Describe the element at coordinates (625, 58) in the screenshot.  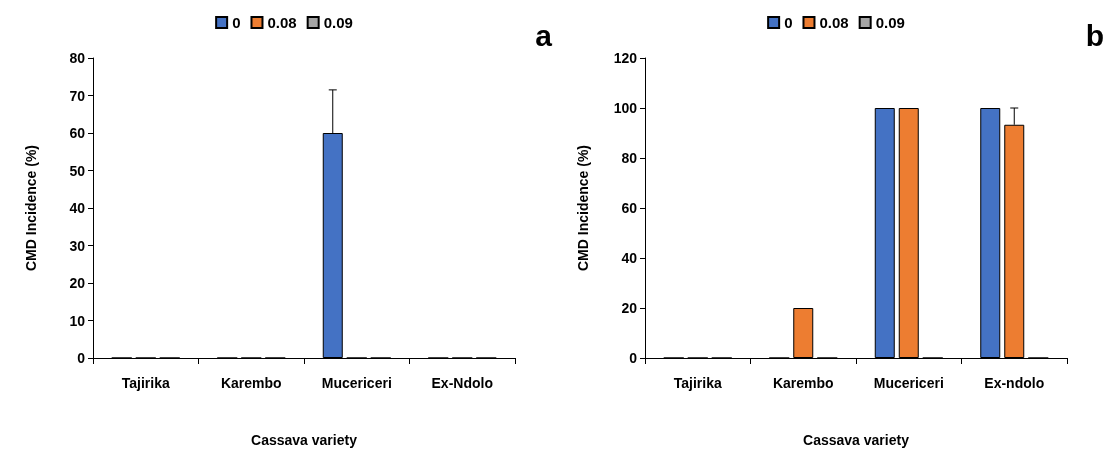
I see `y-tick-label: 120` at that location.